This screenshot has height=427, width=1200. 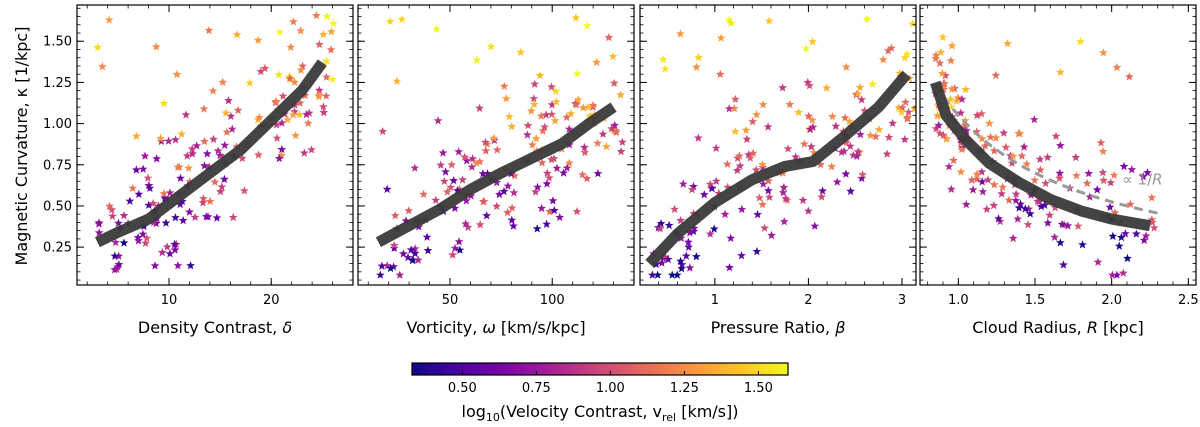 I want to click on colorbar-tick-label: 1.00, so click(x=610, y=388).